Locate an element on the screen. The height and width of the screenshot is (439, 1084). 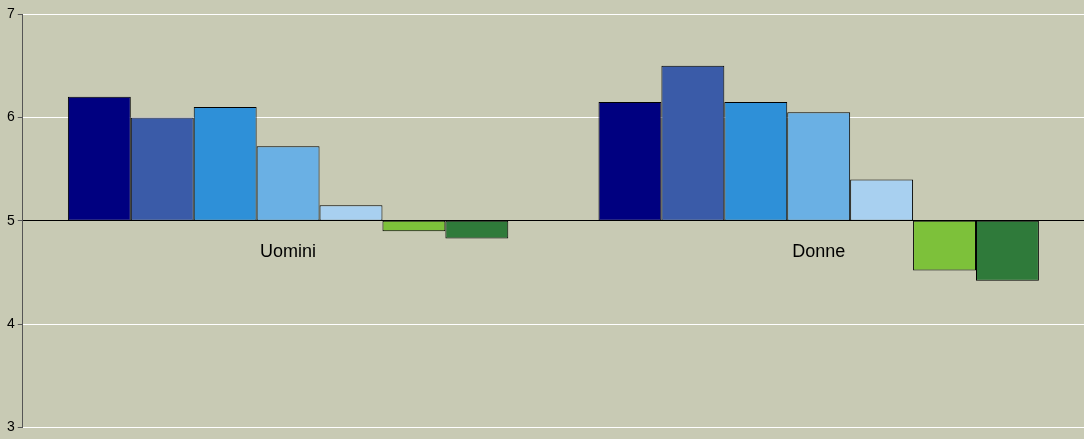
y-tick-label: 4 is located at coordinates (10, 323).